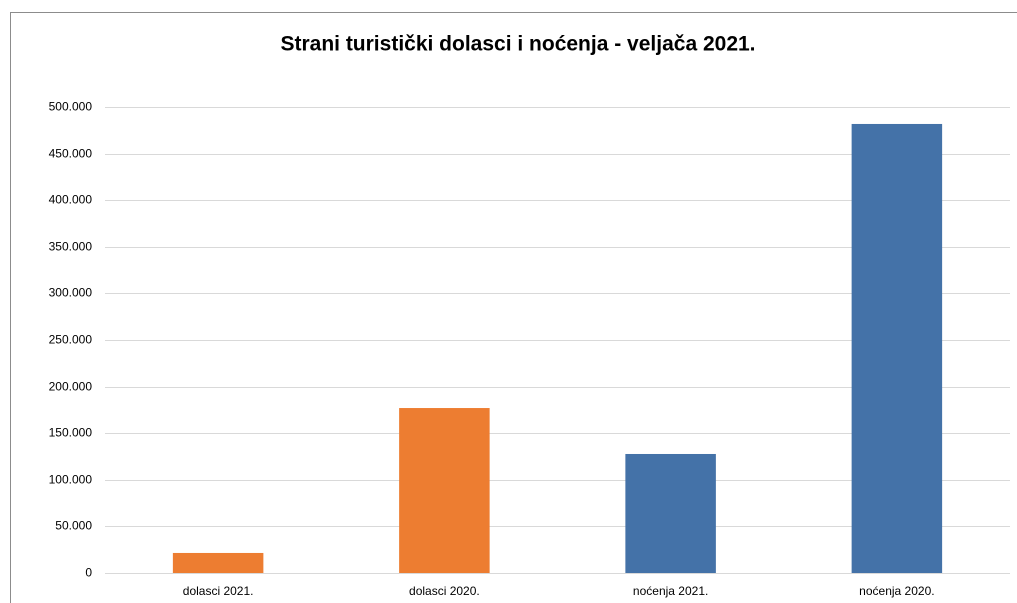 Image resolution: width=1017 pixels, height=603 pixels. I want to click on y-tick-label: 250.000, so click(71, 340).